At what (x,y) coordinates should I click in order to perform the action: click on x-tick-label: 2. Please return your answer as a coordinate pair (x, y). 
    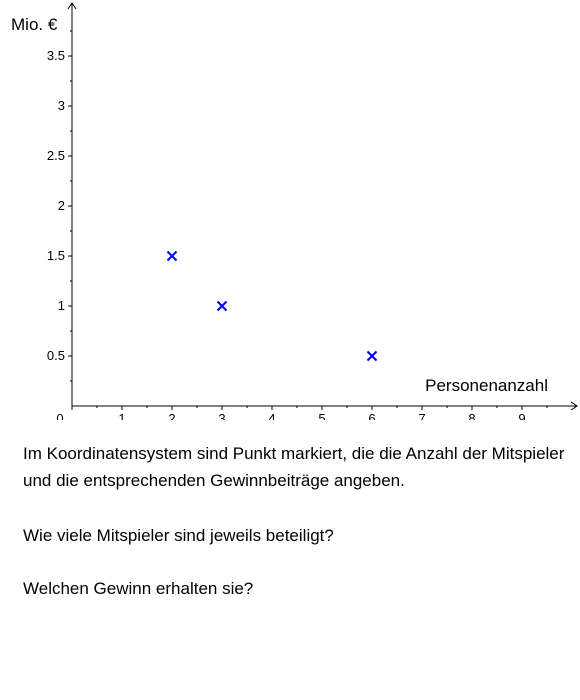
    Looking at the image, I should click on (171, 415).